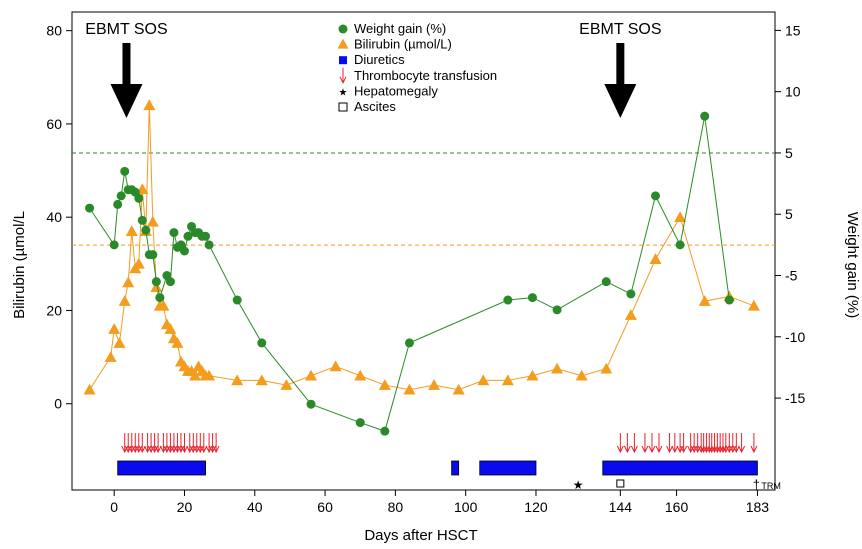 The width and height of the screenshot is (862, 549). What do you see at coordinates (403, 44) in the screenshot?
I see `legend-label: Bilirubin (µmol/L)` at bounding box center [403, 44].